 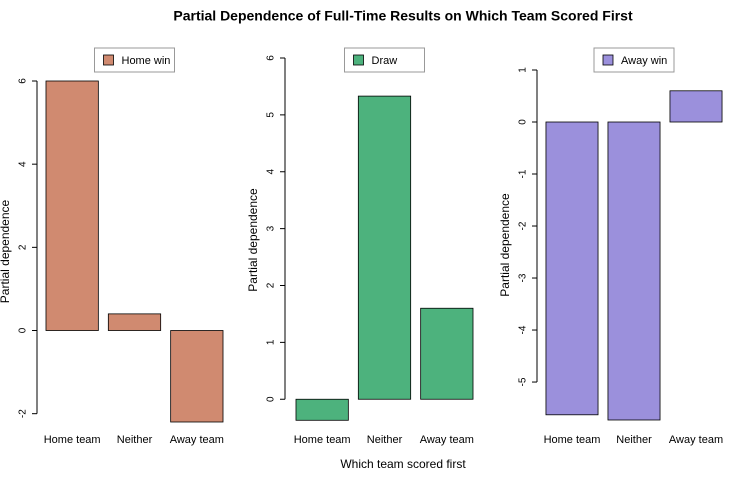 What do you see at coordinates (644, 61) in the screenshot?
I see `legend-label: Away win` at bounding box center [644, 61].